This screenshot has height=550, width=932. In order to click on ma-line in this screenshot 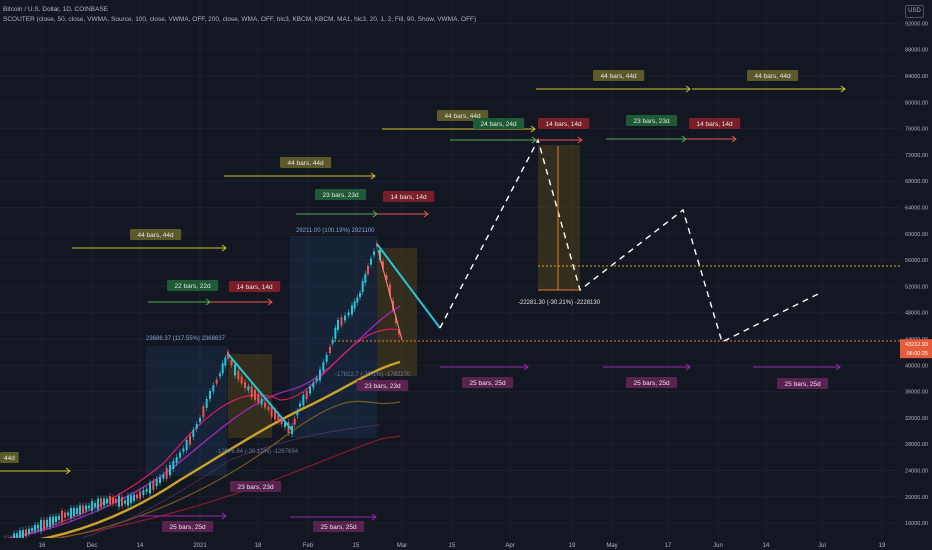, I will do `click(210, 486)`.